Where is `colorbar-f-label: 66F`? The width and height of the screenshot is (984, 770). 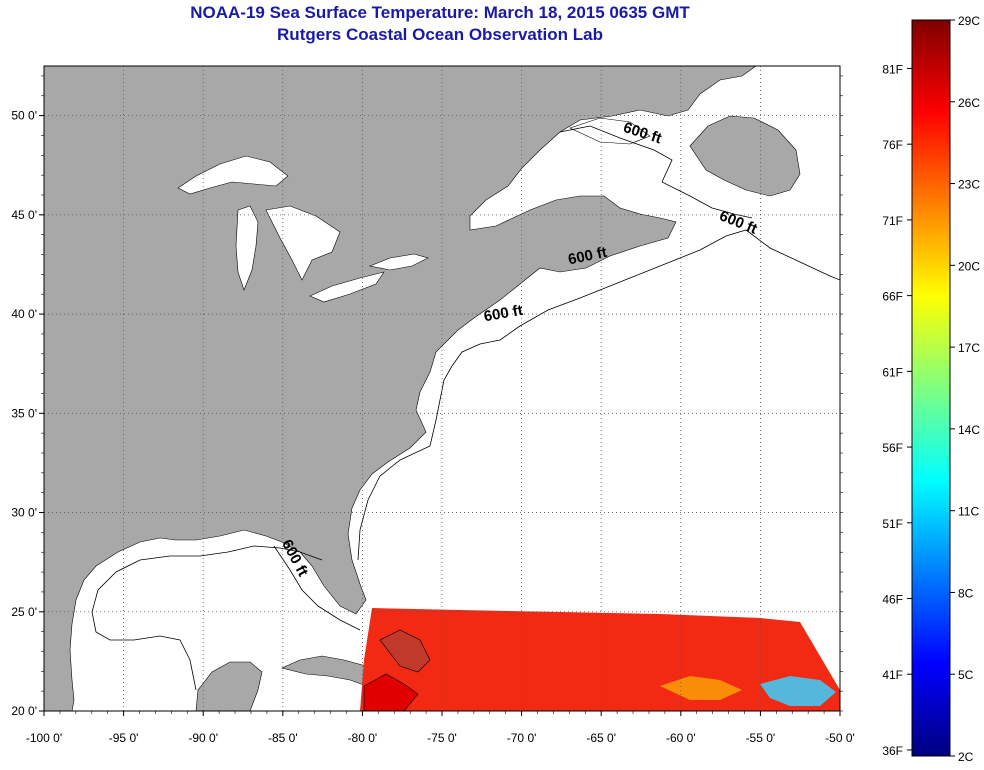
colorbar-f-label: 66F is located at coordinates (892, 297).